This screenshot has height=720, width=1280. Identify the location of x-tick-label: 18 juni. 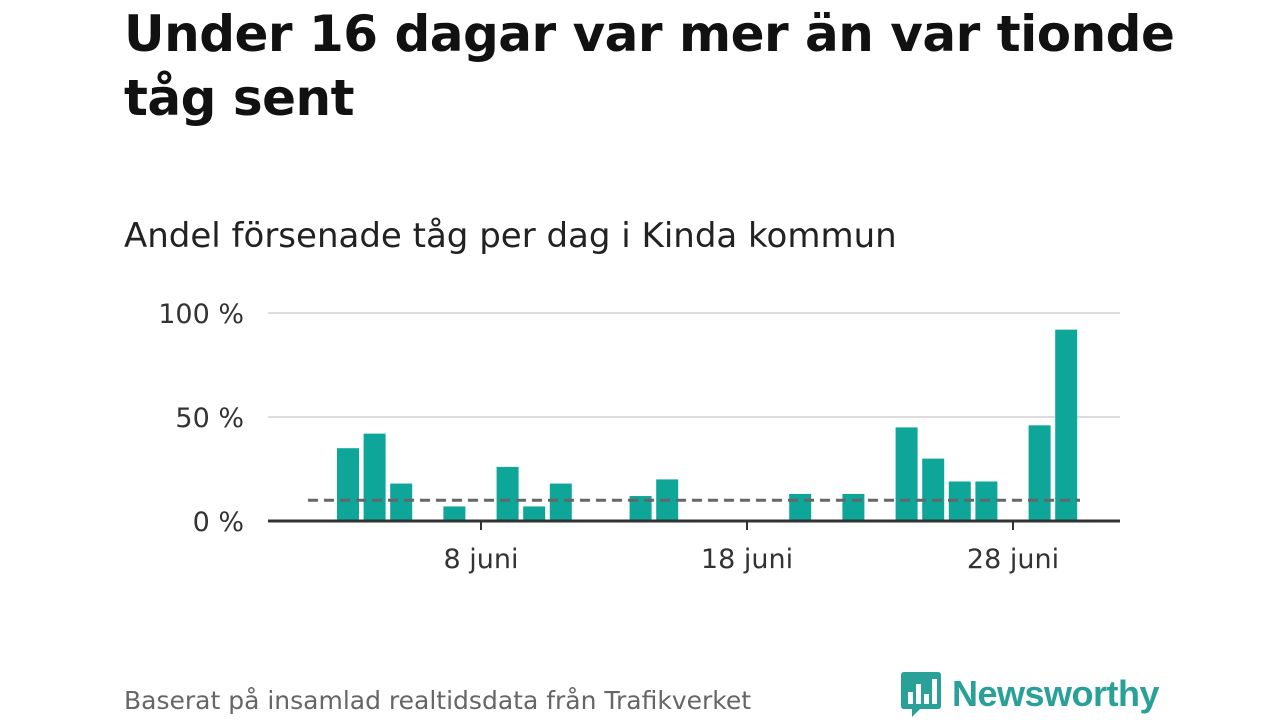
(747, 559).